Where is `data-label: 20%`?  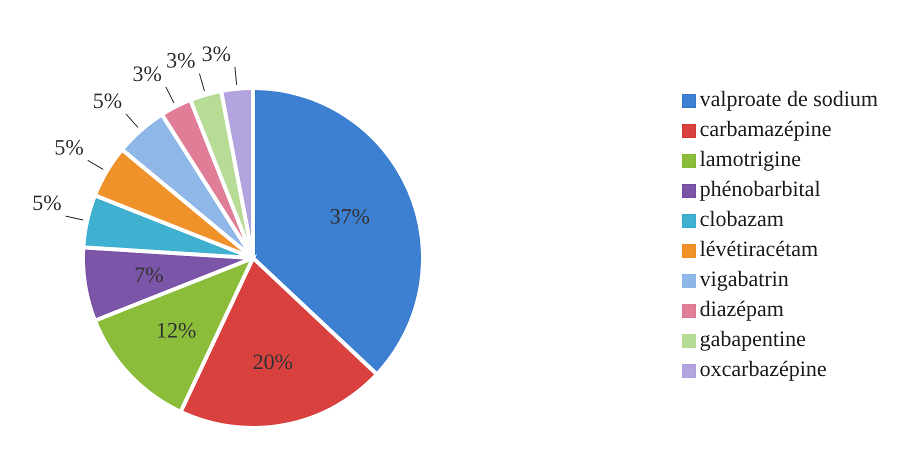
data-label: 20% is located at coordinates (272, 361).